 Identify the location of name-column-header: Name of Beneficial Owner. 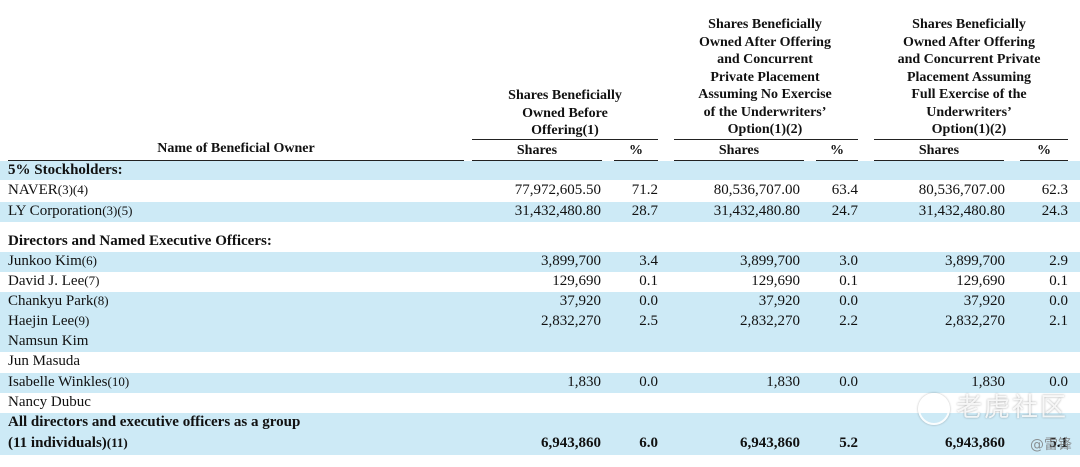
(236, 148).